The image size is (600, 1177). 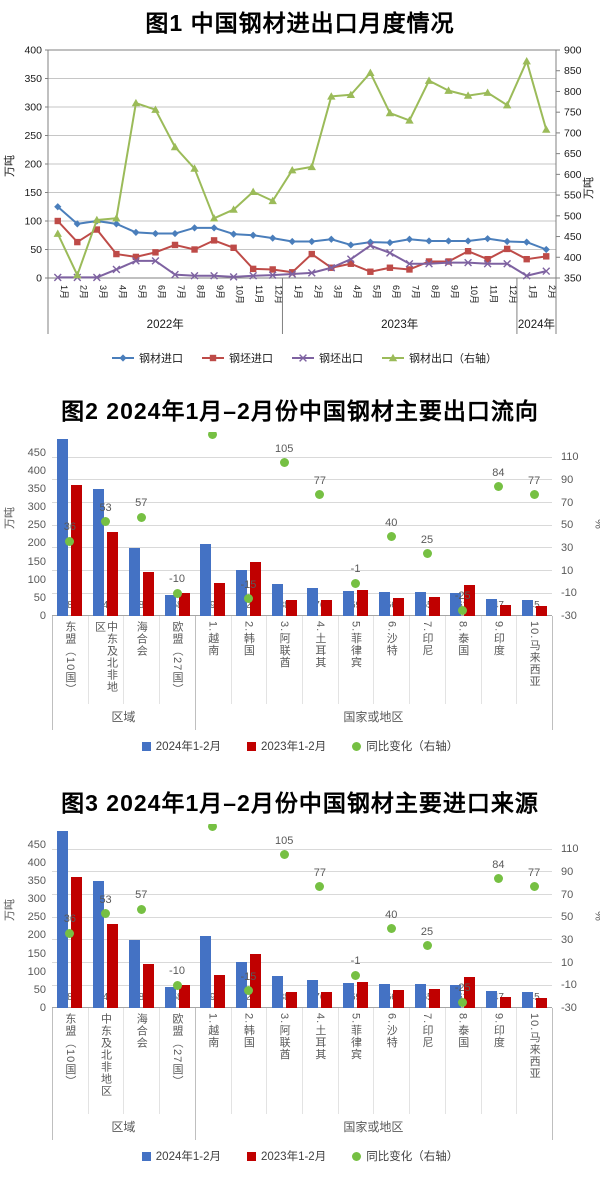 I want to click on bar-value-label: 69, so click(x=356, y=605).